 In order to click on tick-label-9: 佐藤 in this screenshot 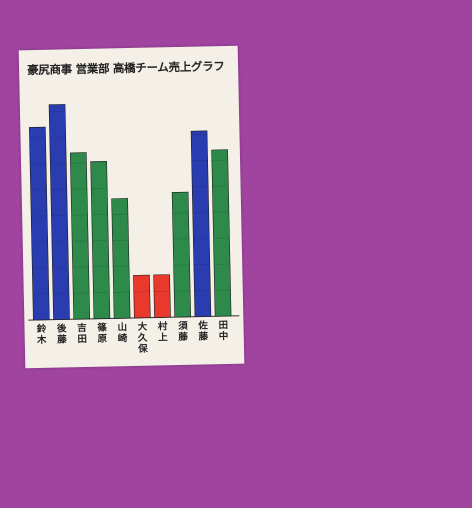, I will do `click(202, 330)`.